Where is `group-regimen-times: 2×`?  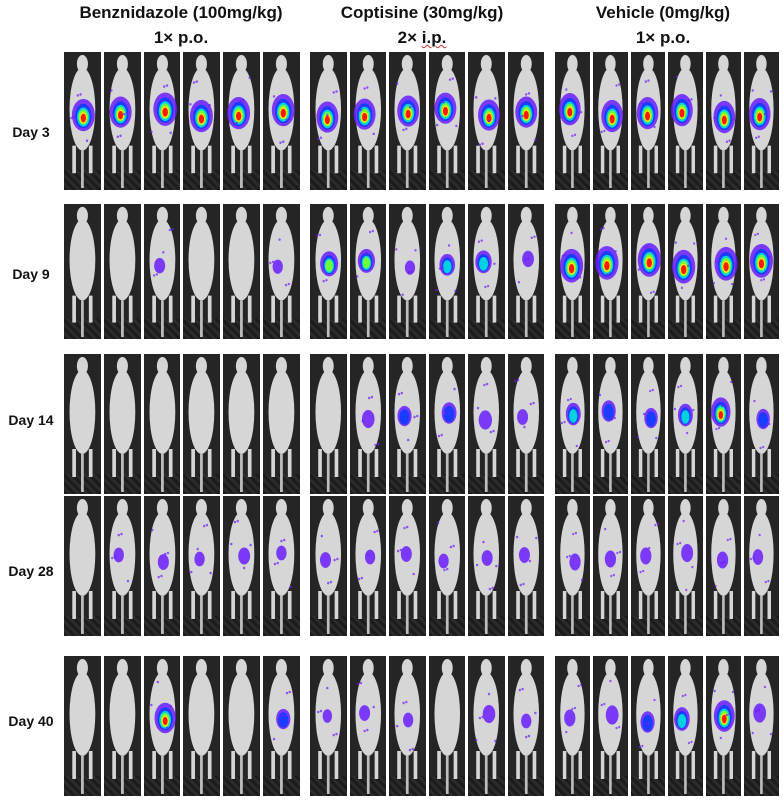 group-regimen-times: 2× is located at coordinates (407, 37).